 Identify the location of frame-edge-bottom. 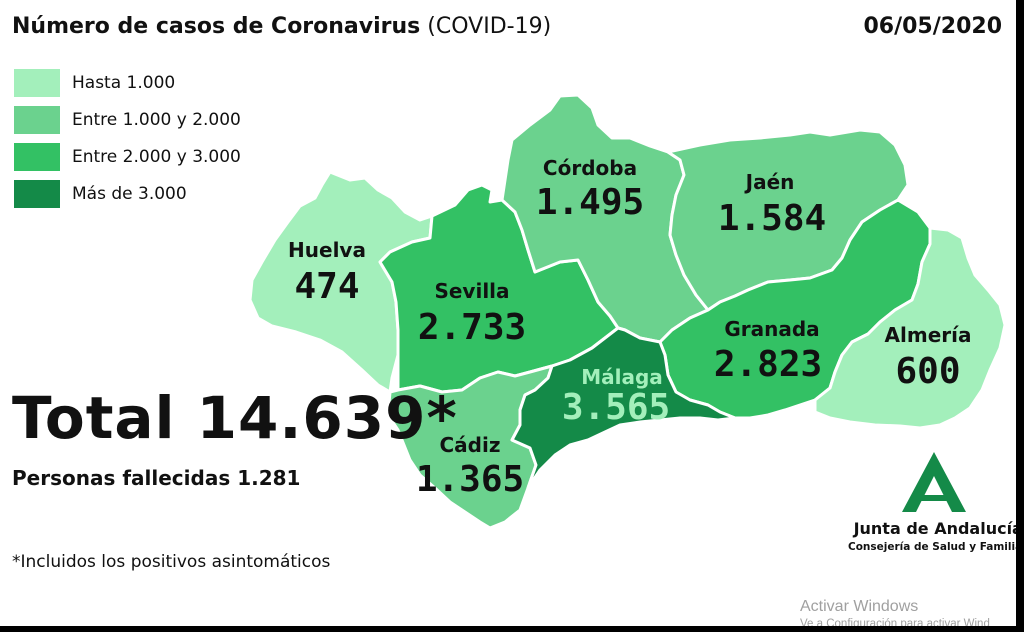
(512, 629).